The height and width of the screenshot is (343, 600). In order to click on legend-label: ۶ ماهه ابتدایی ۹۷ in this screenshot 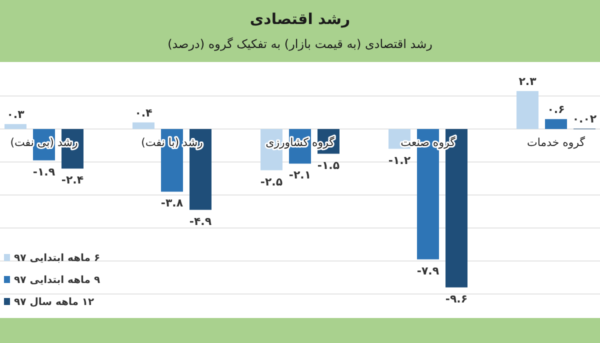, I will do `click(57, 258)`.